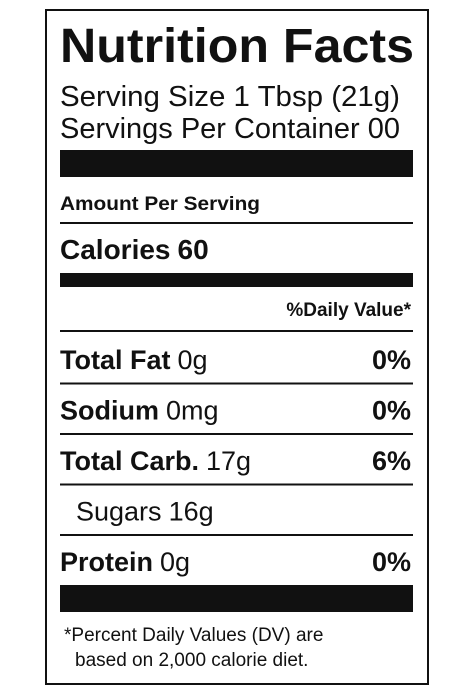  I want to click on nutrient-row: Total Fat 0g, so click(134, 360).